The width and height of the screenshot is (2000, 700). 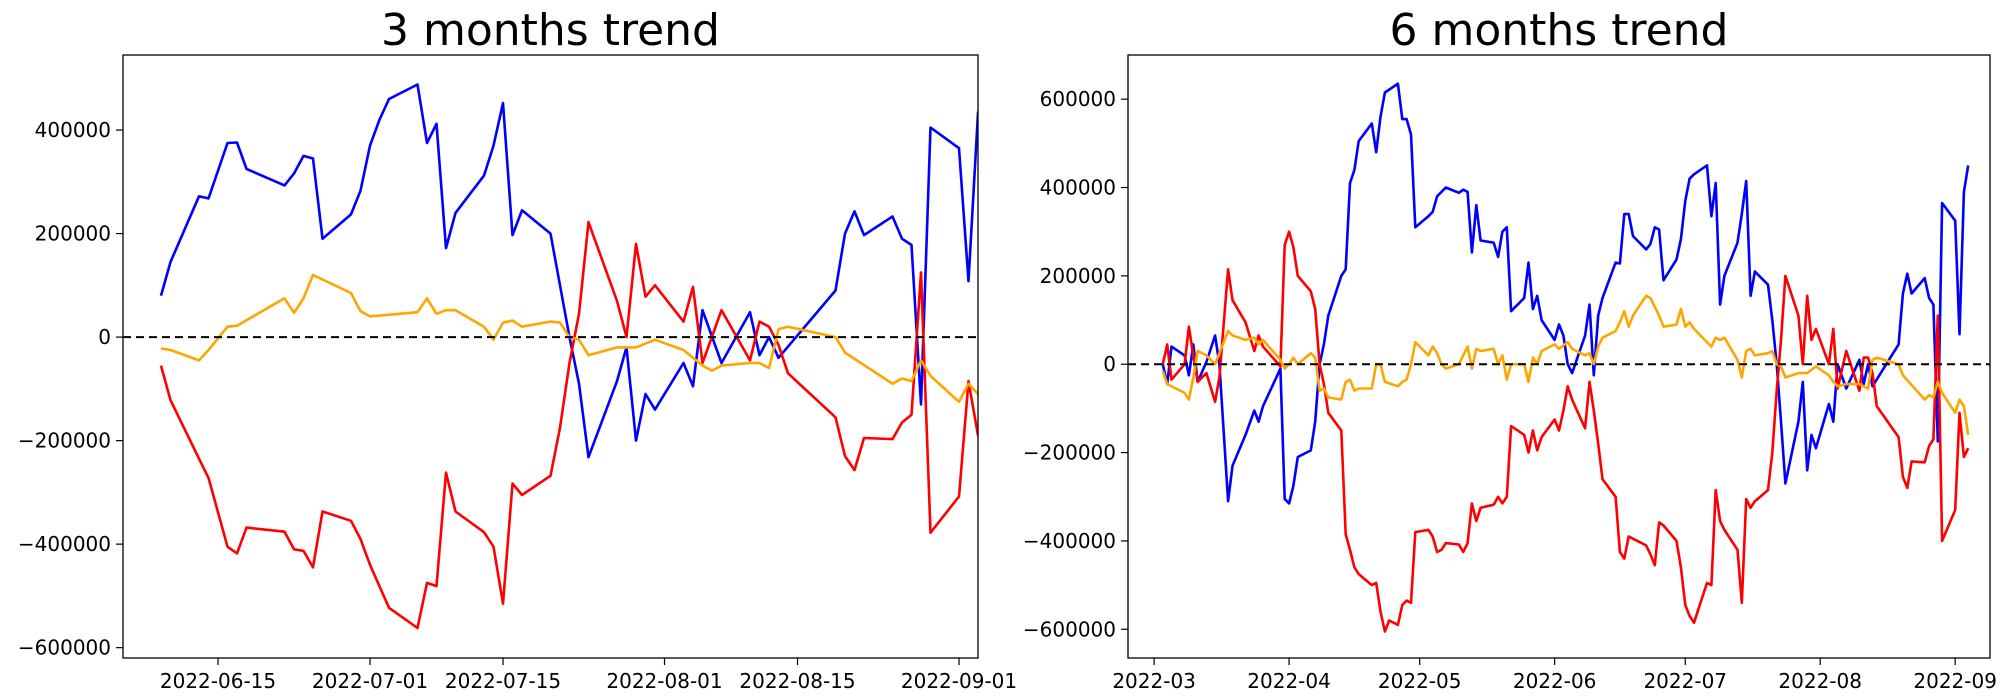 What do you see at coordinates (1555, 681) in the screenshot?
I see `x-tick-label: 2022-06` at bounding box center [1555, 681].